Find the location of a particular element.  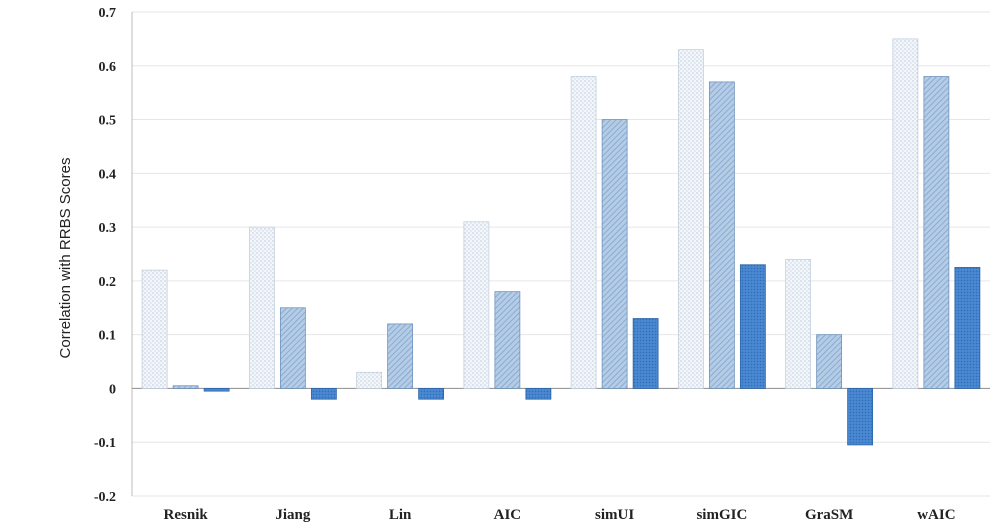

y-tick-label: 0.5 is located at coordinates (108, 121).